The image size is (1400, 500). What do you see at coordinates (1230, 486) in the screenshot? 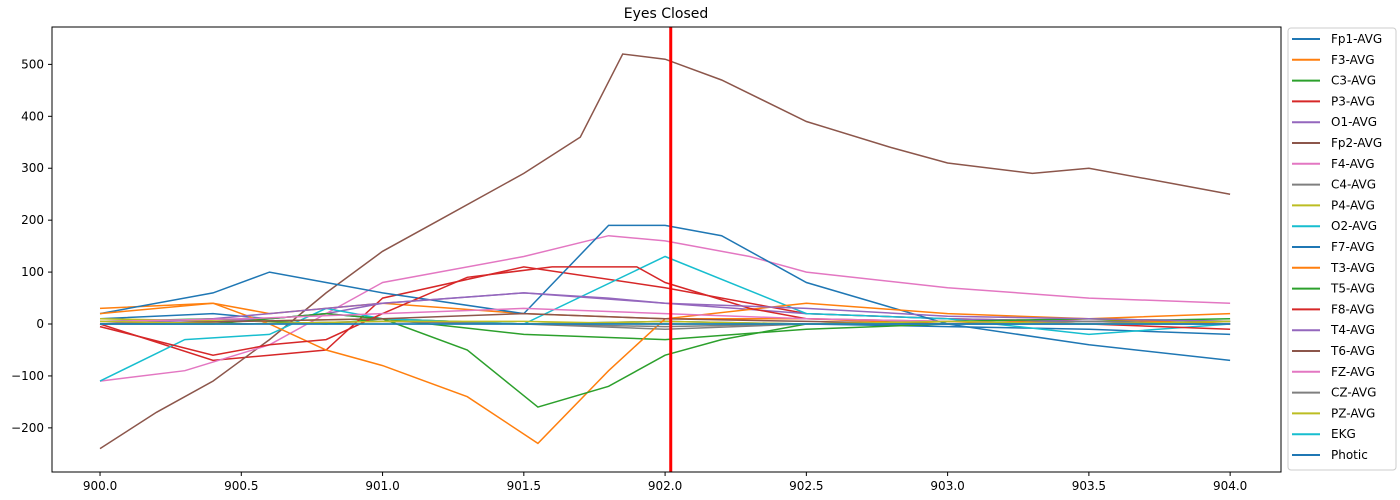
I see `x-tick-label: 904.0` at bounding box center [1230, 486].